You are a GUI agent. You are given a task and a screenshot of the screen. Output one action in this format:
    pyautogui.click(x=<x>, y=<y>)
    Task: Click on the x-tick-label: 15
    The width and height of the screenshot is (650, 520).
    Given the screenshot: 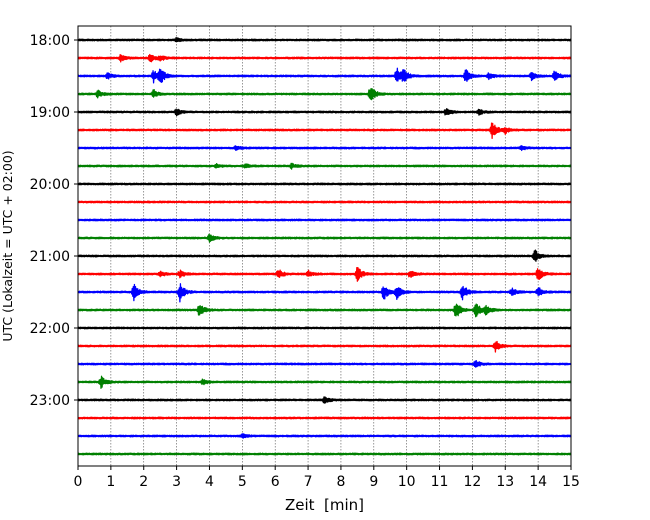 What is the action you would take?
    pyautogui.click(x=571, y=482)
    